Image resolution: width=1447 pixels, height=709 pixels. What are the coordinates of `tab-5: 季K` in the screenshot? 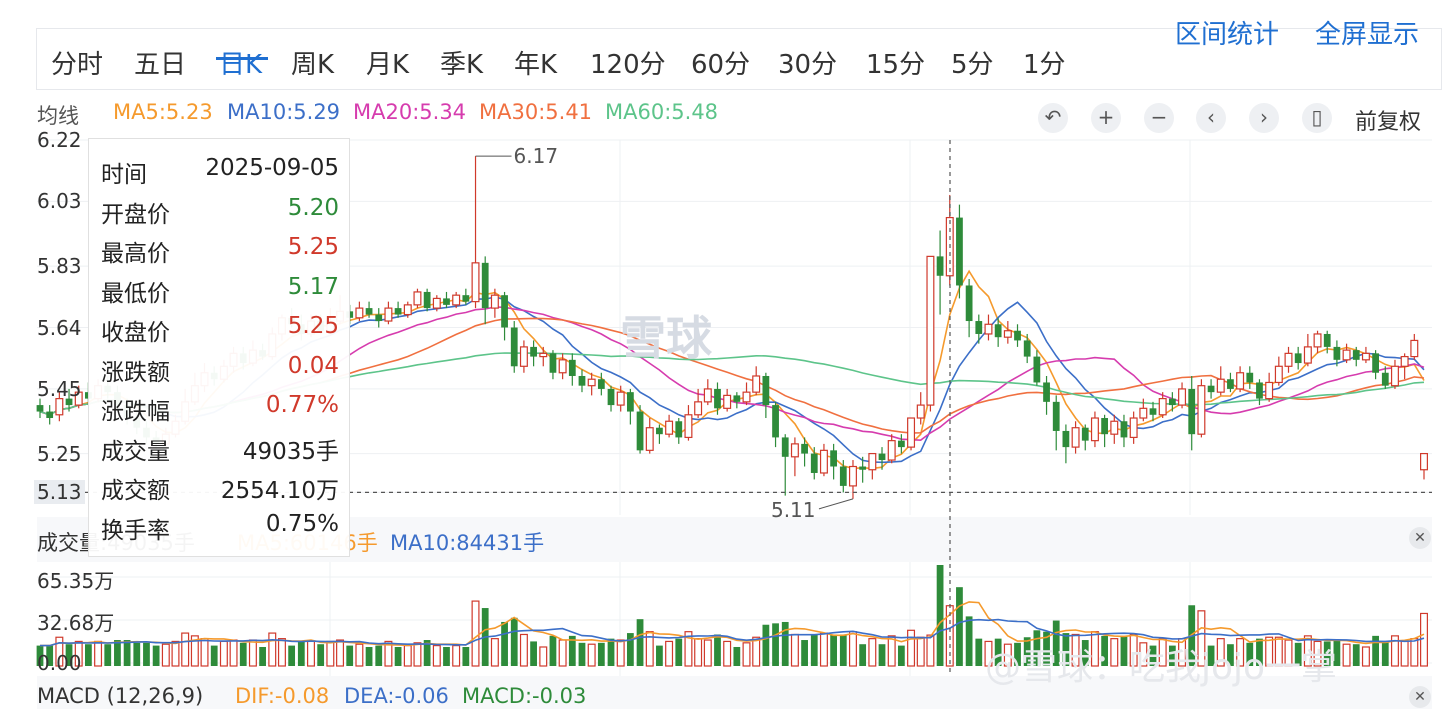 It's located at (462, 65).